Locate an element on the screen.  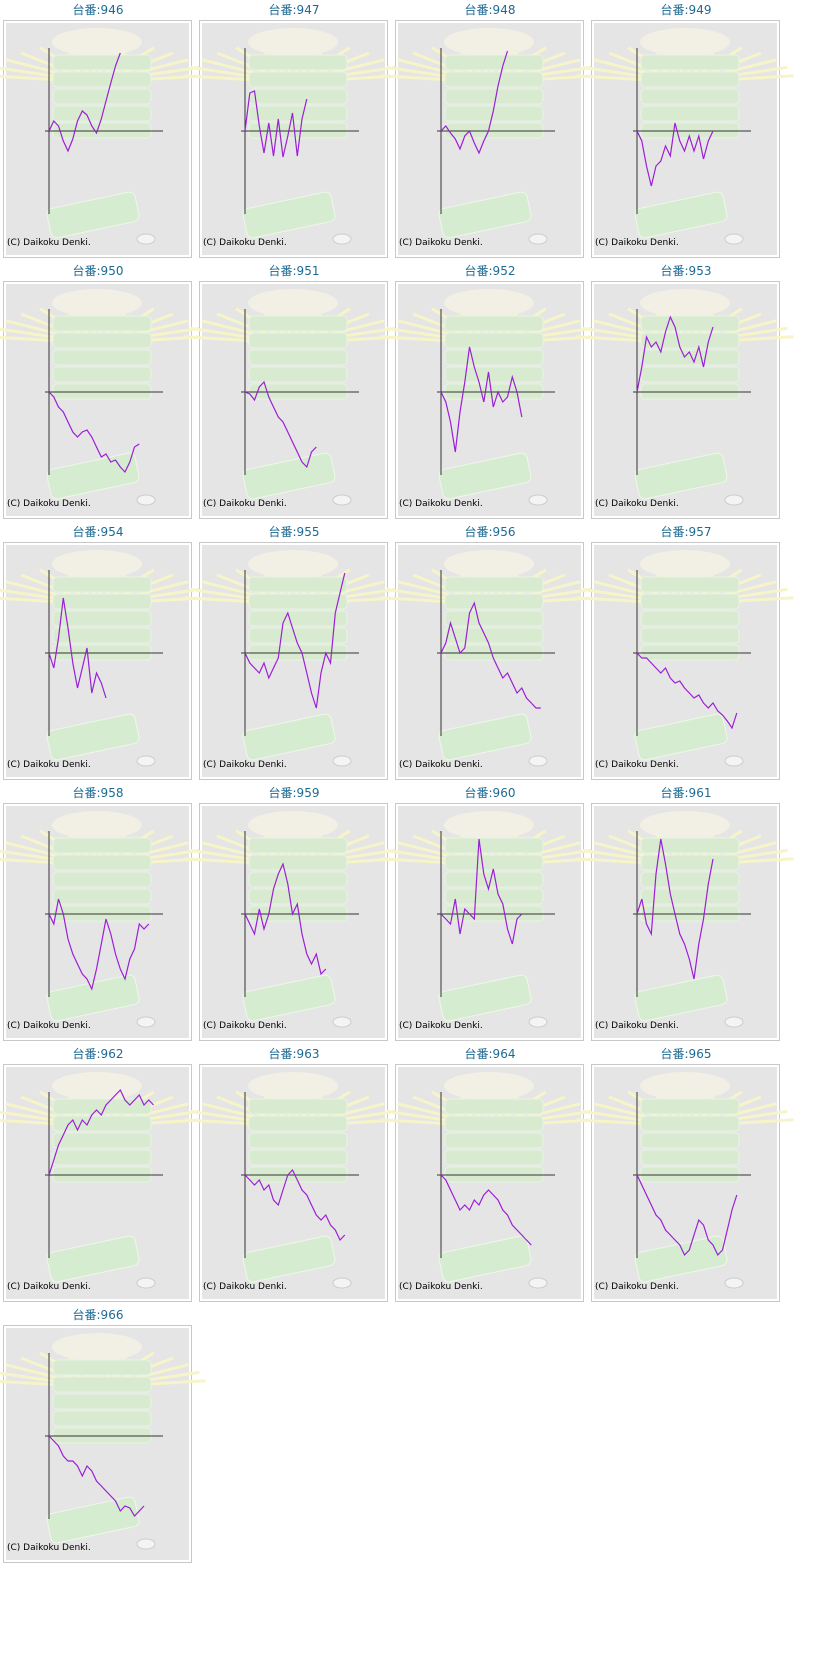
slump-panel: 台番:949 (C) Daikoku Denki. is located at coordinates (685, 130).